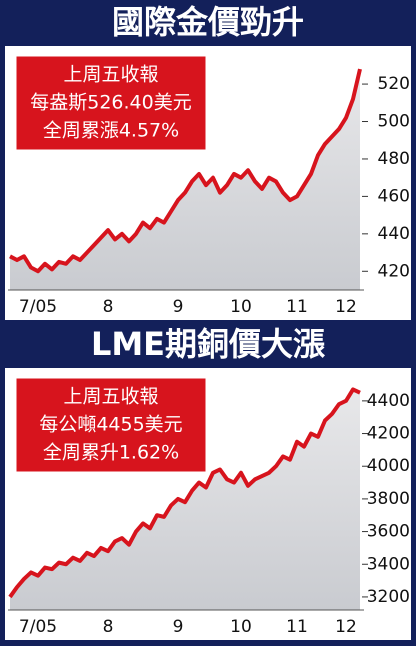 This screenshot has width=416, height=646. I want to click on y-tick-label: 480, so click(394, 159).